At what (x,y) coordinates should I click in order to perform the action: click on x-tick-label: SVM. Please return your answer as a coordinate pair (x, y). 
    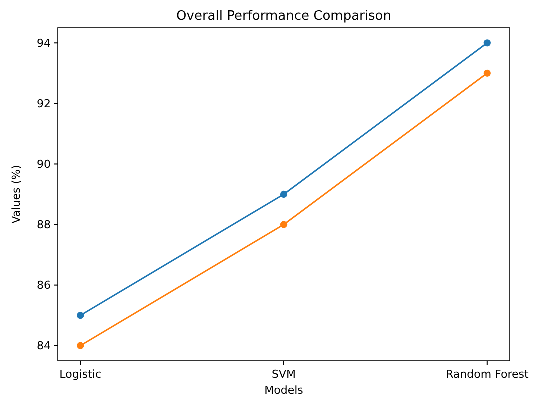
    Looking at the image, I should click on (284, 374).